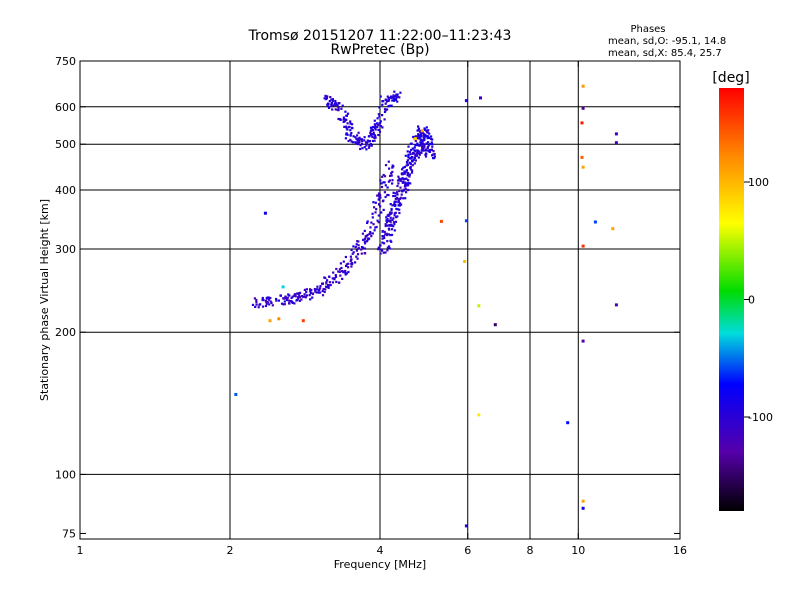 Image resolution: width=800 pixels, height=600 pixels. Describe the element at coordinates (230, 550) in the screenshot. I see `x-tick-label: 2` at that location.